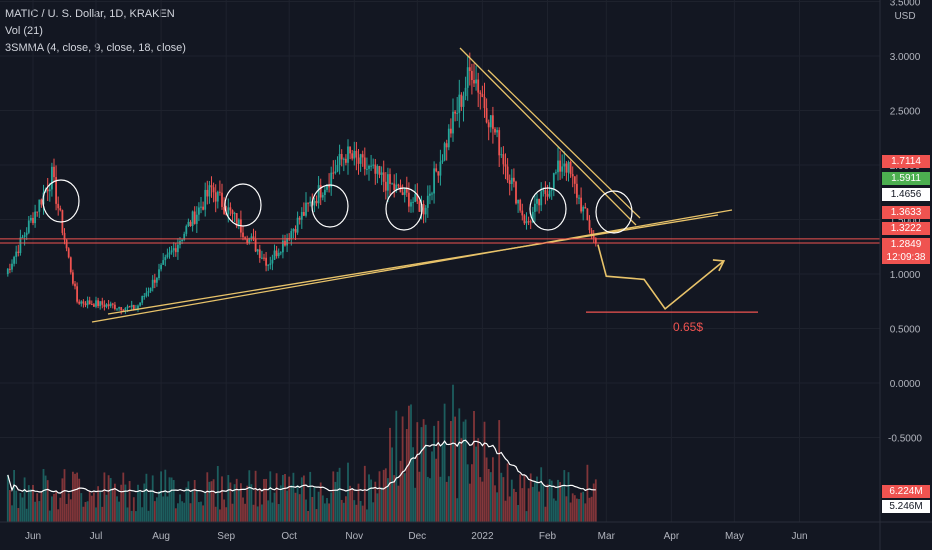  What do you see at coordinates (466, 536) in the screenshot?
I see `time-axis` at bounding box center [466, 536].